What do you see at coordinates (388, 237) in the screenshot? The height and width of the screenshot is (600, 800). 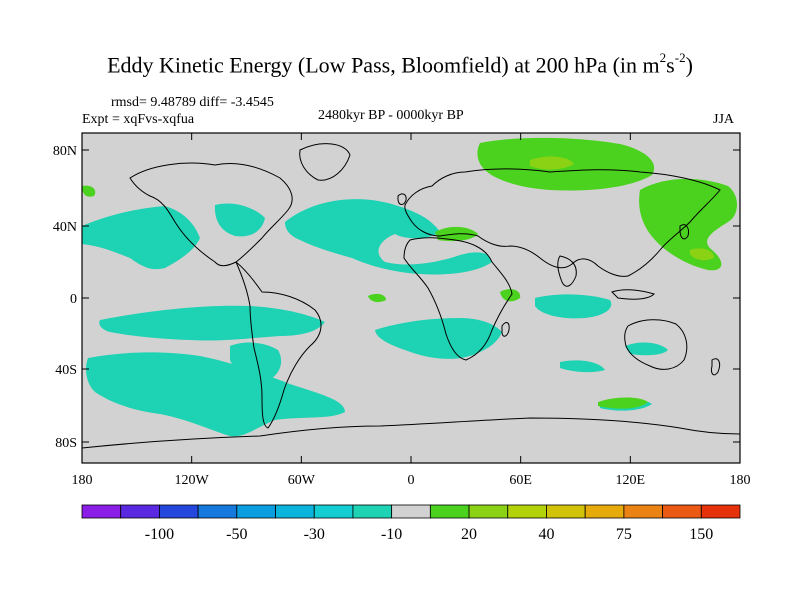 I see `north-atlantic-negative-region` at bounding box center [388, 237].